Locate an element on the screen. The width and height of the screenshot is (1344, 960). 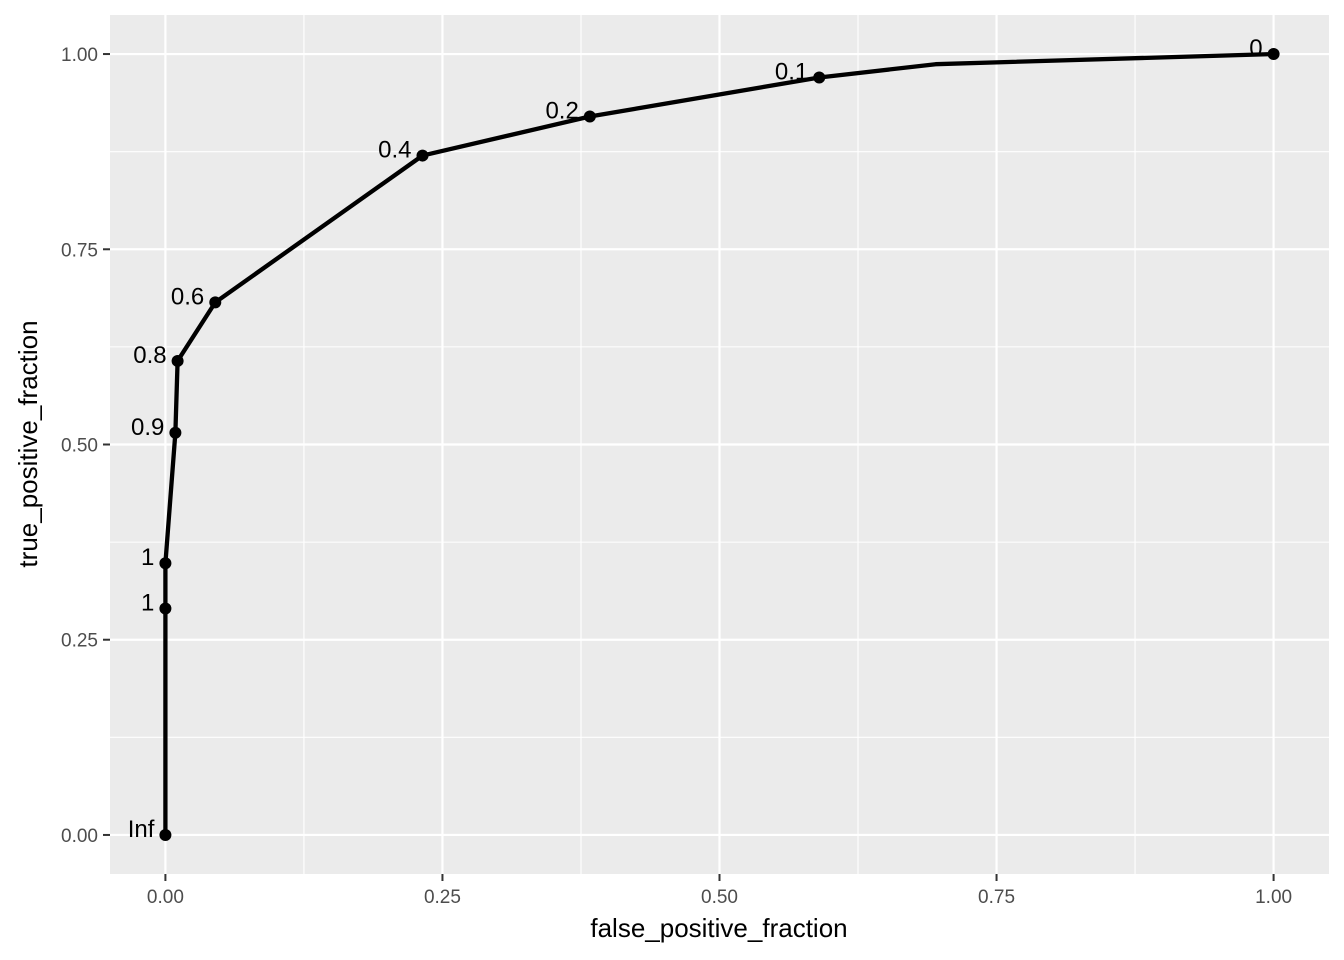
y-tick-label: 0.50 is located at coordinates (79, 446).